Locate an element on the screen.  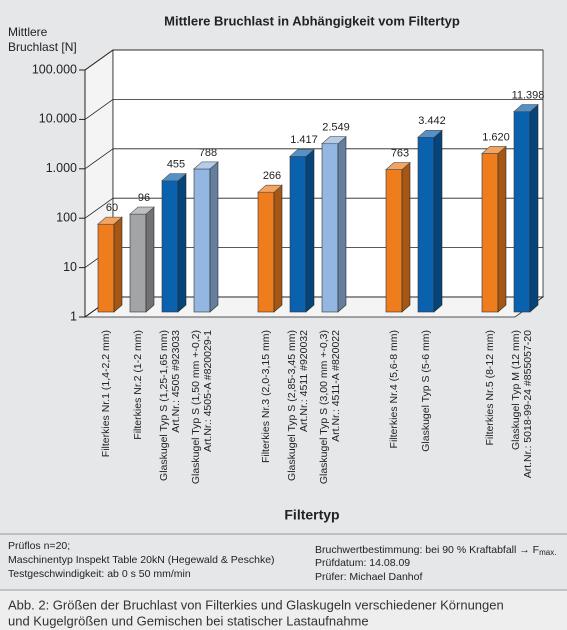
x-tick-label-line: Glaskugel Typ S (5-6 mm) is located at coordinates (426, 391).